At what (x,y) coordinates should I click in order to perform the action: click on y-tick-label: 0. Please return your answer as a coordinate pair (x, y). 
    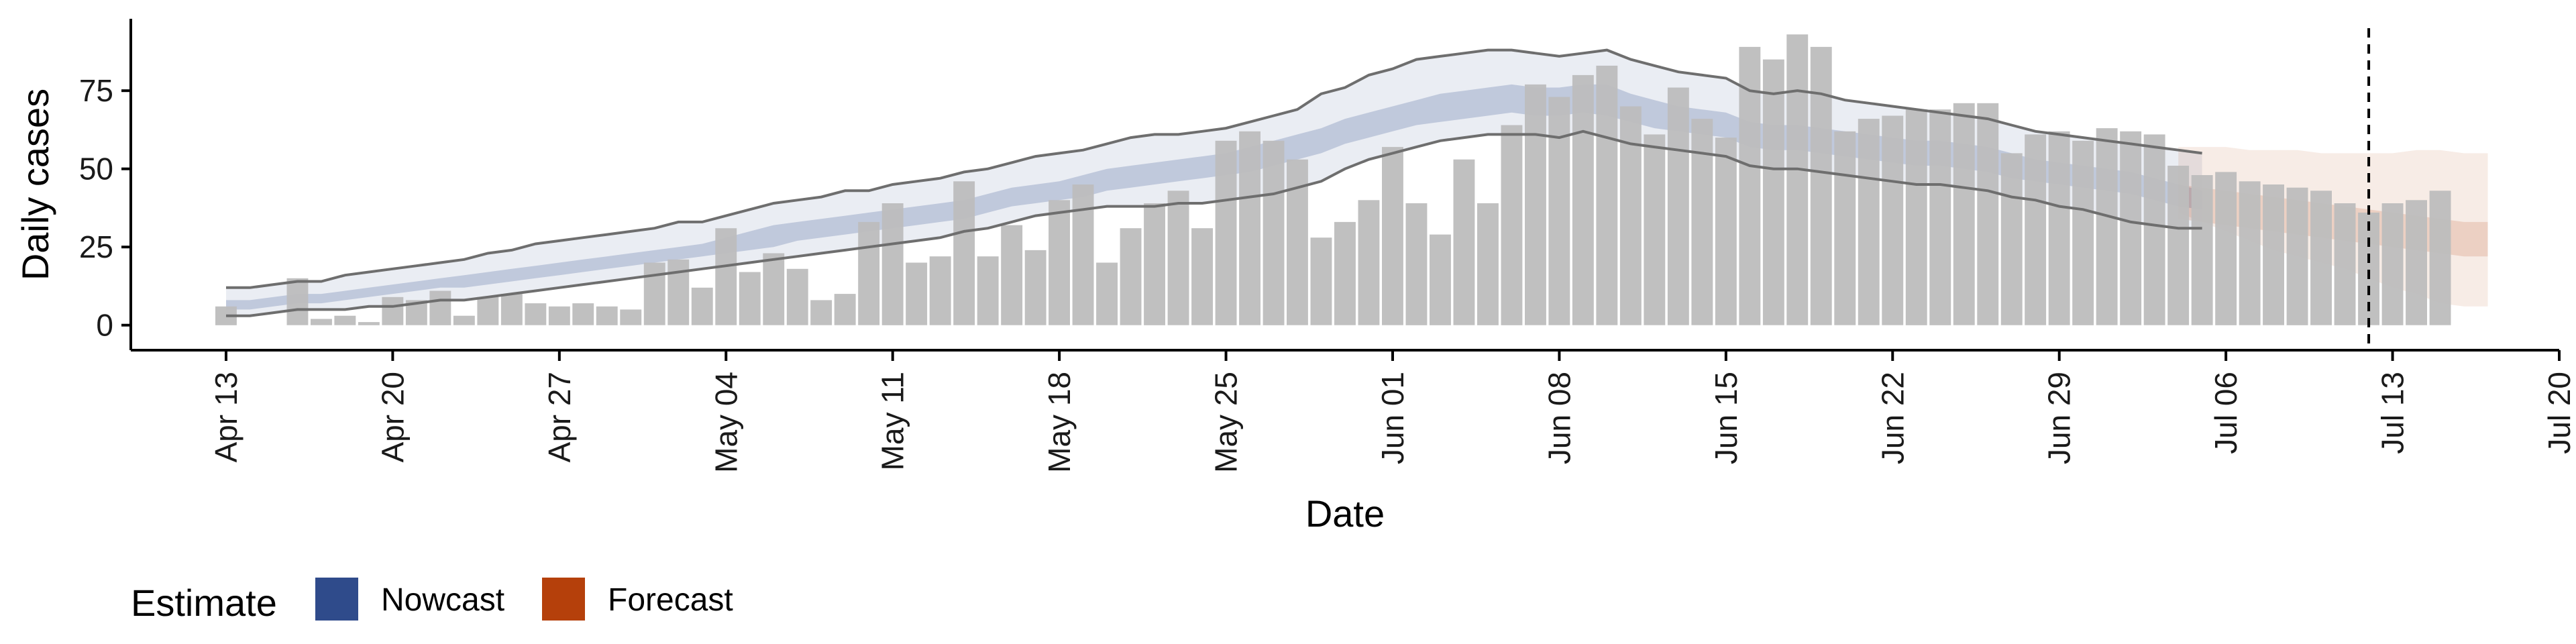
    Looking at the image, I should click on (104, 325).